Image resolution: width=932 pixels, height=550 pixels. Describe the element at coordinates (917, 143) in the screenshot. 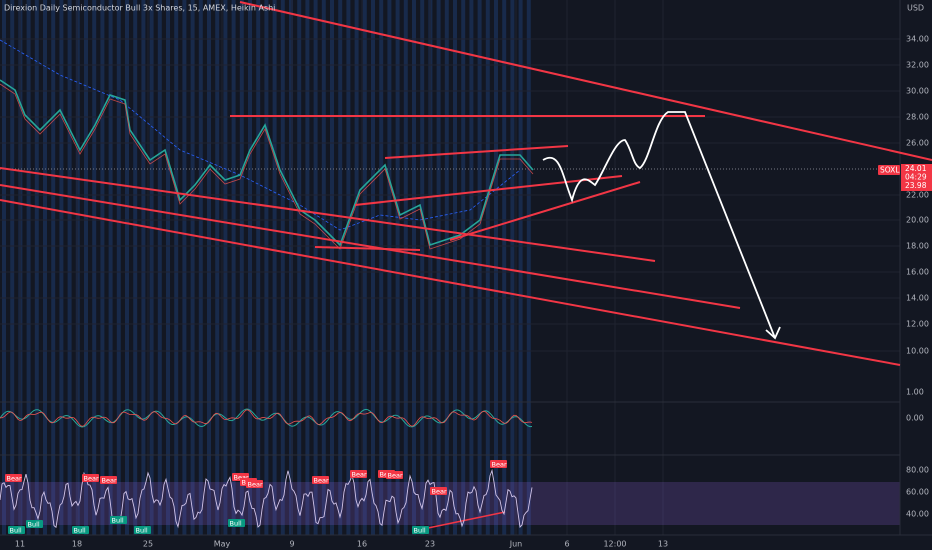

I see `price-tick-label: 26.00` at that location.